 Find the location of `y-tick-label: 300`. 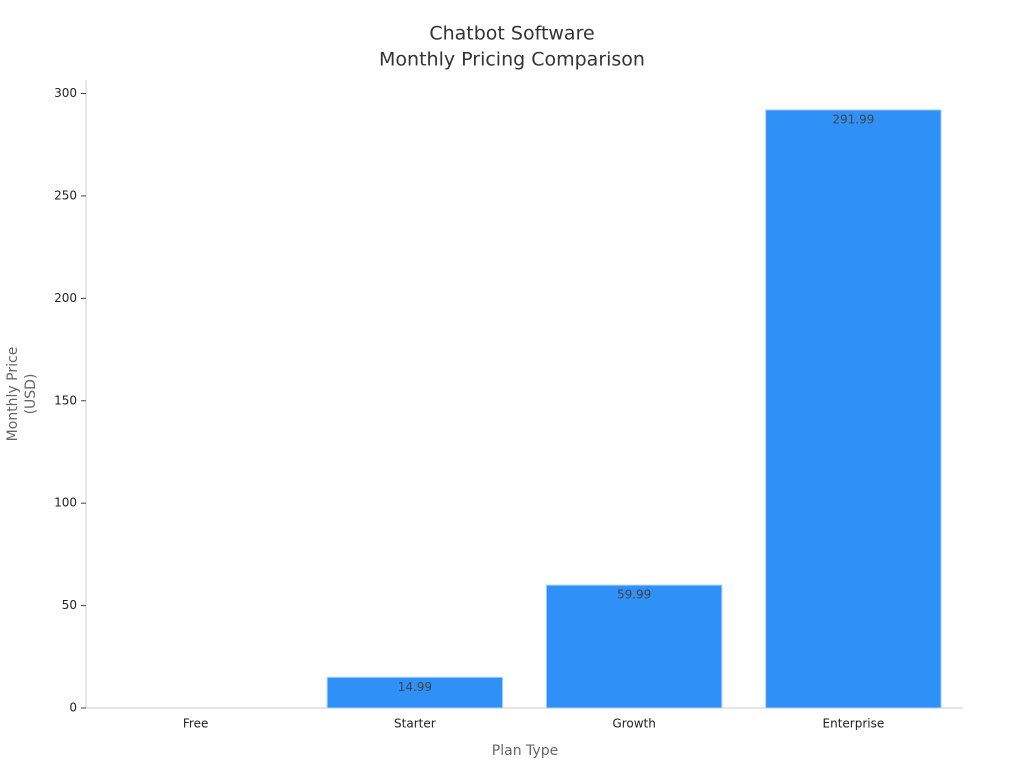

y-tick-label: 300 is located at coordinates (65, 93).